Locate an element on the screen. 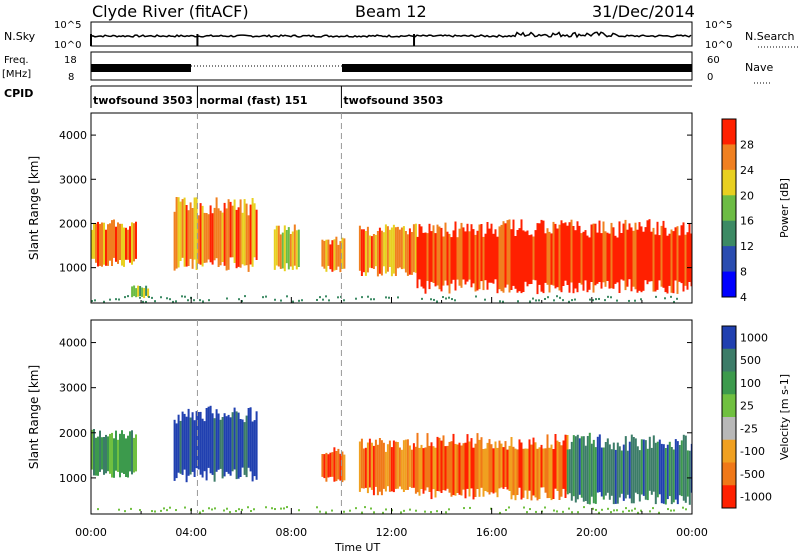  colorbar-label: Velocity [m s-1] is located at coordinates (784, 417).